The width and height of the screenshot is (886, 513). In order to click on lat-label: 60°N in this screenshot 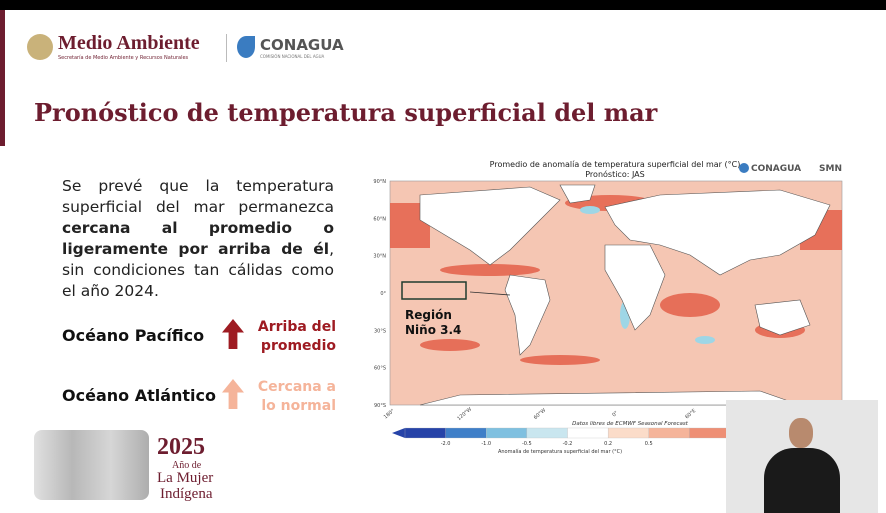, I will do `click(379, 219)`.